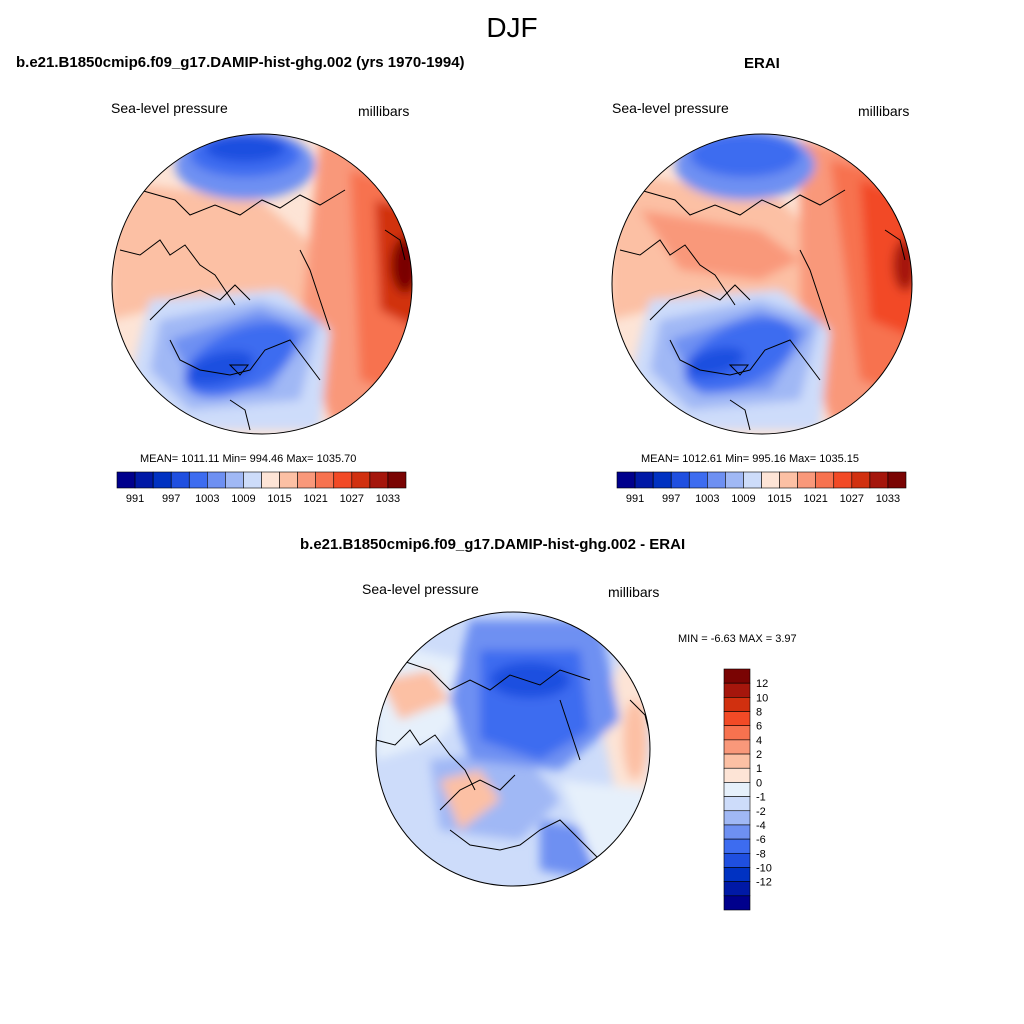 The height and width of the screenshot is (1024, 1024). What do you see at coordinates (743, 499) in the screenshot?
I see `cb2-tick-label: 1009` at bounding box center [743, 499].